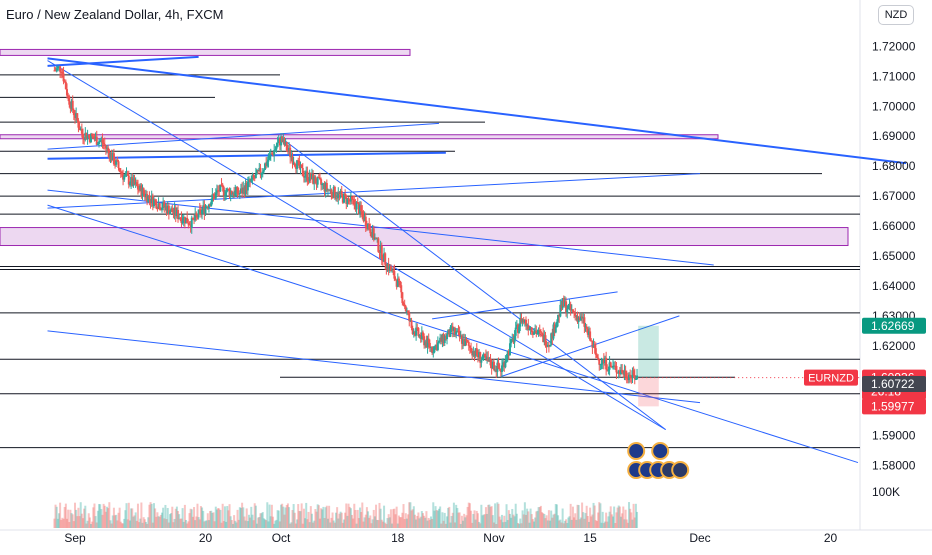  I want to click on eur-flag-icon, so click(636, 451).